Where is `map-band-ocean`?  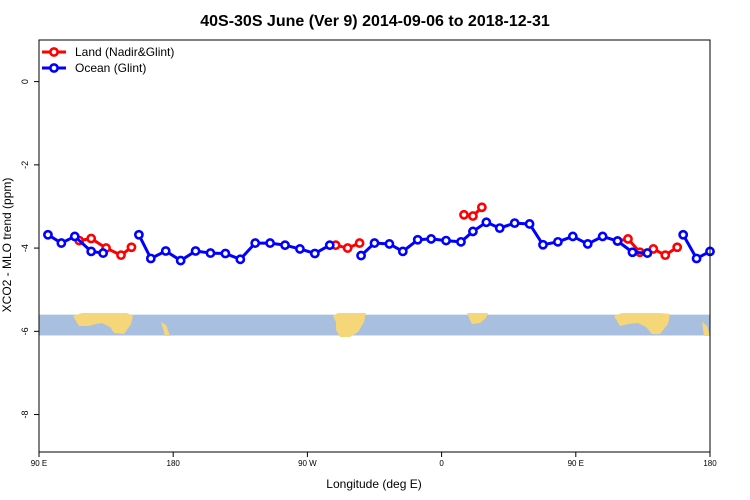
map-band-ocean is located at coordinates (374, 325).